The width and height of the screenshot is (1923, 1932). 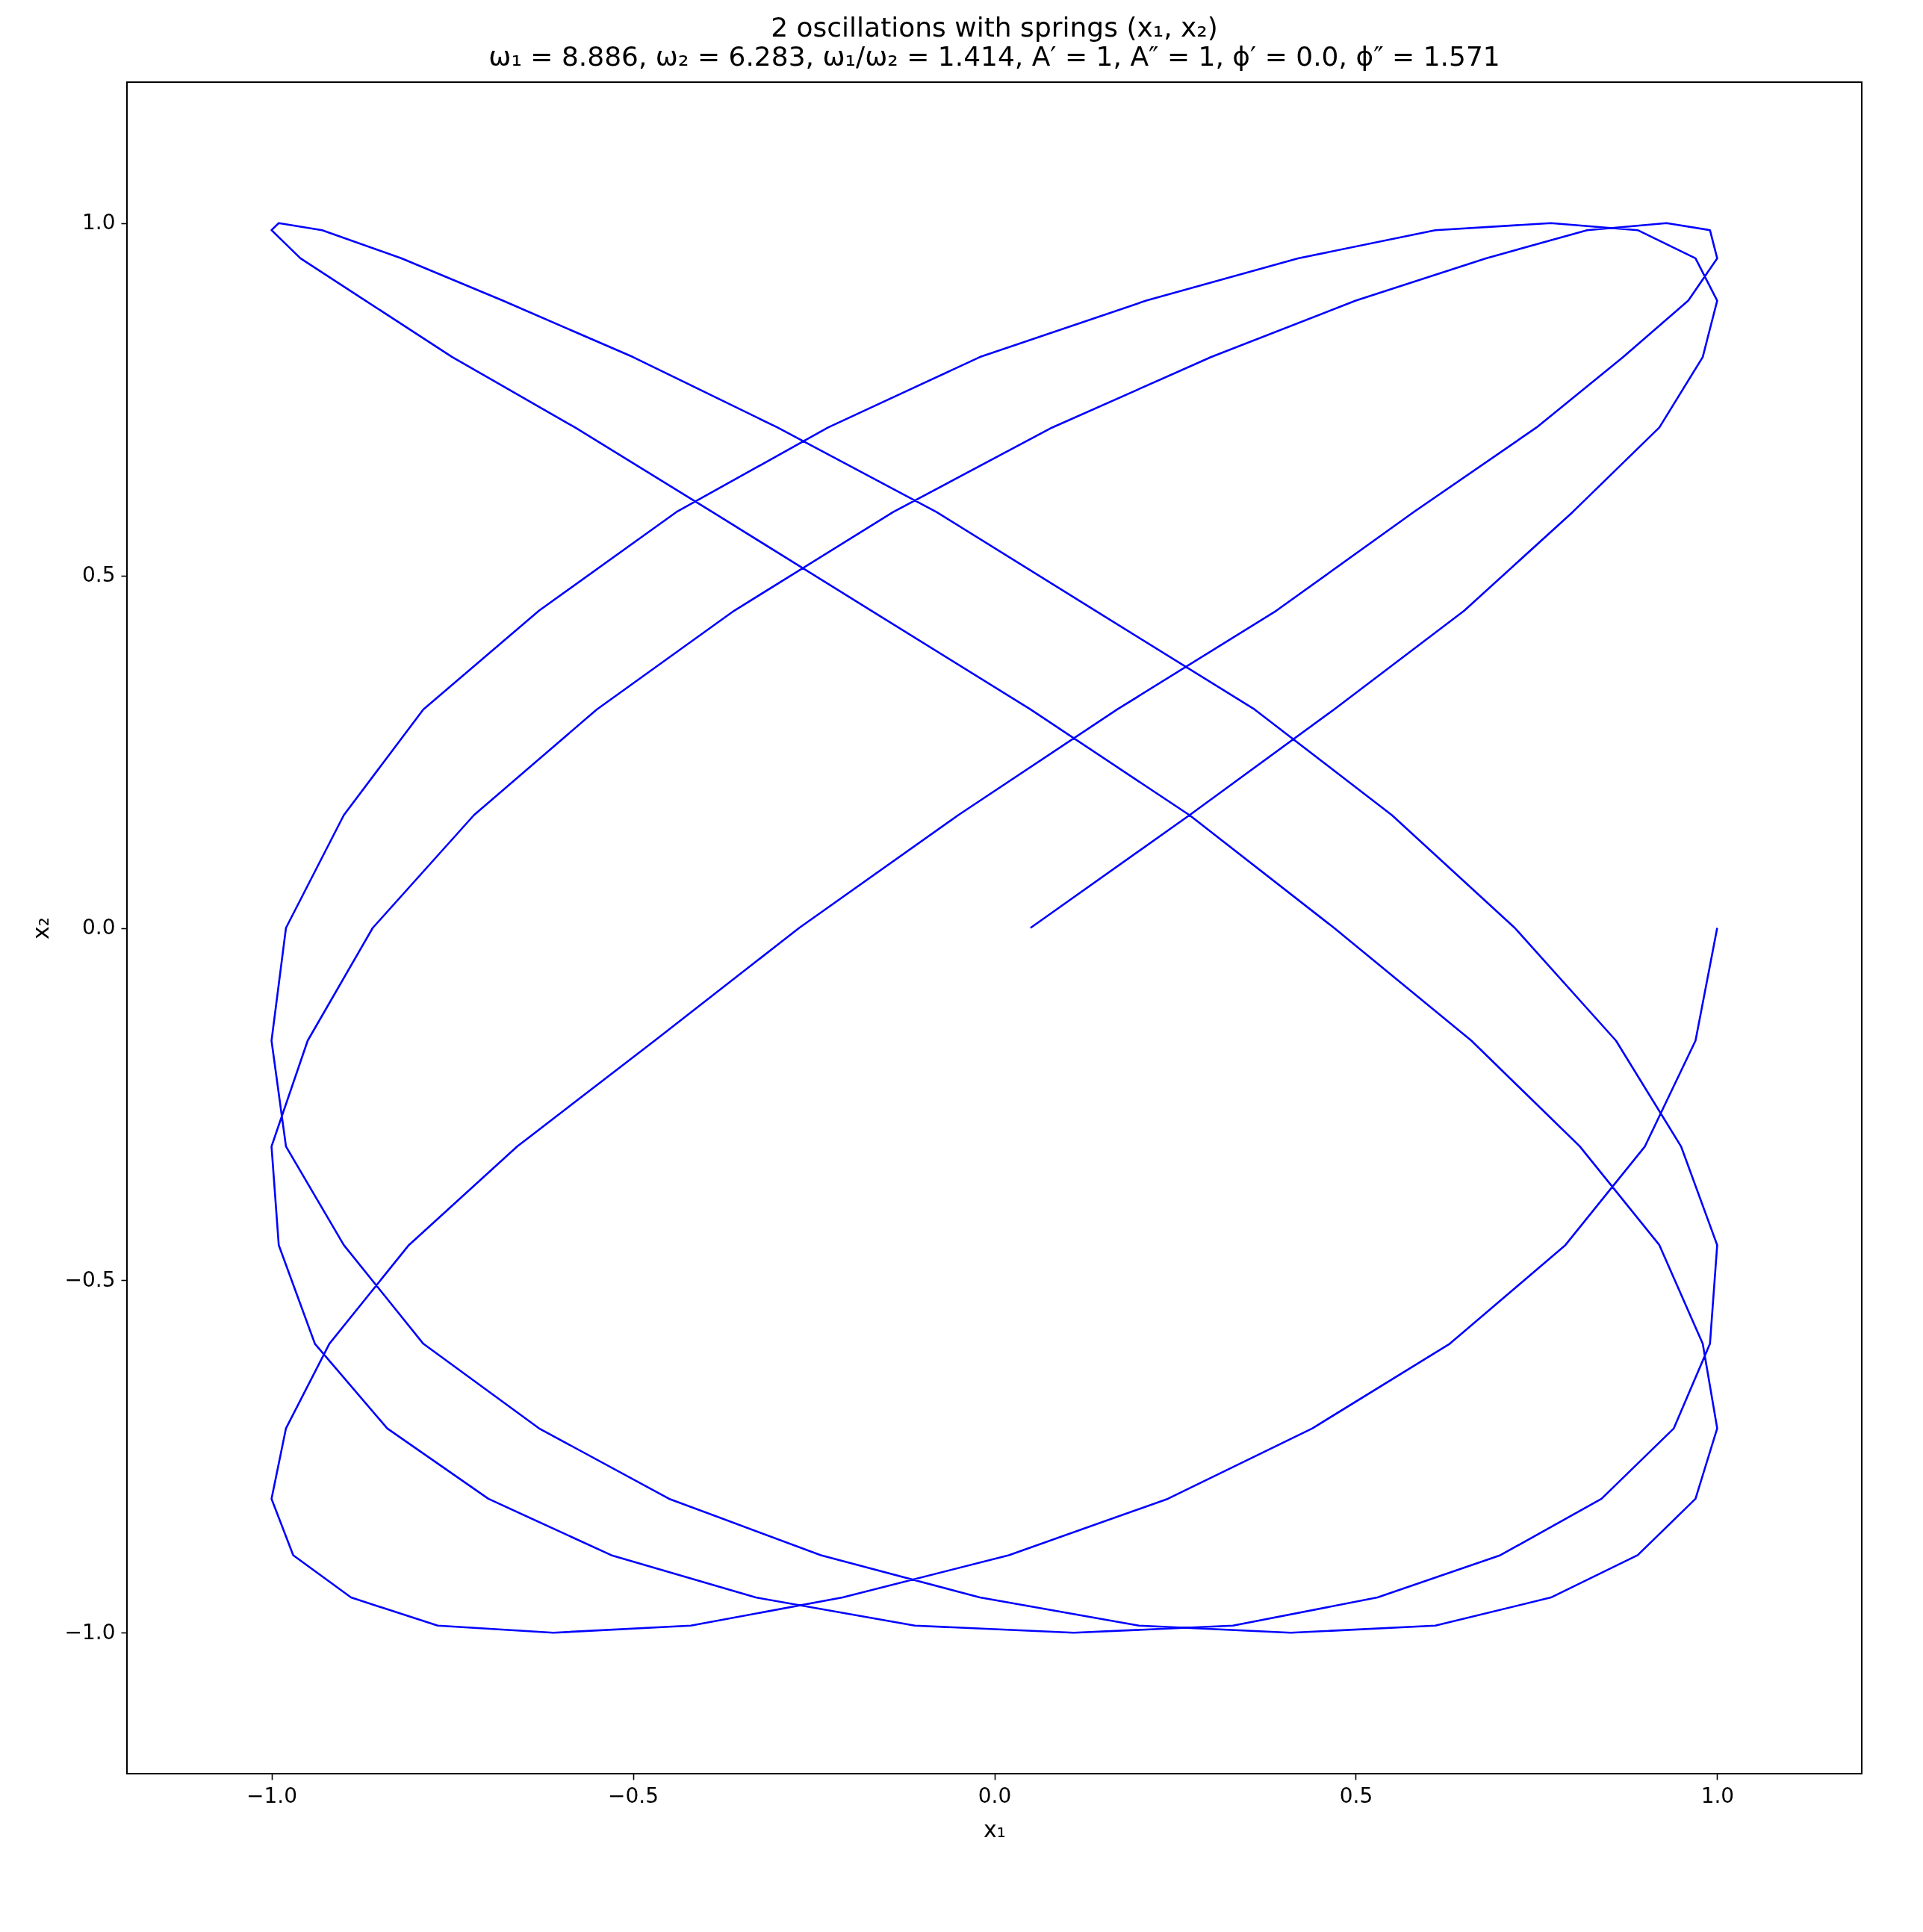 What do you see at coordinates (98, 927) in the screenshot?
I see `y-tick-label: 0.0` at bounding box center [98, 927].